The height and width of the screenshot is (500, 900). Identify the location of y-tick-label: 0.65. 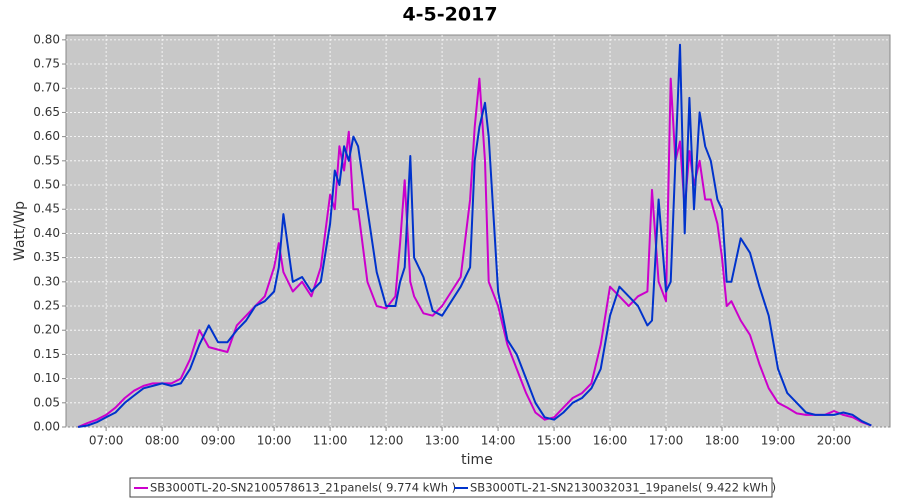
(46, 112).